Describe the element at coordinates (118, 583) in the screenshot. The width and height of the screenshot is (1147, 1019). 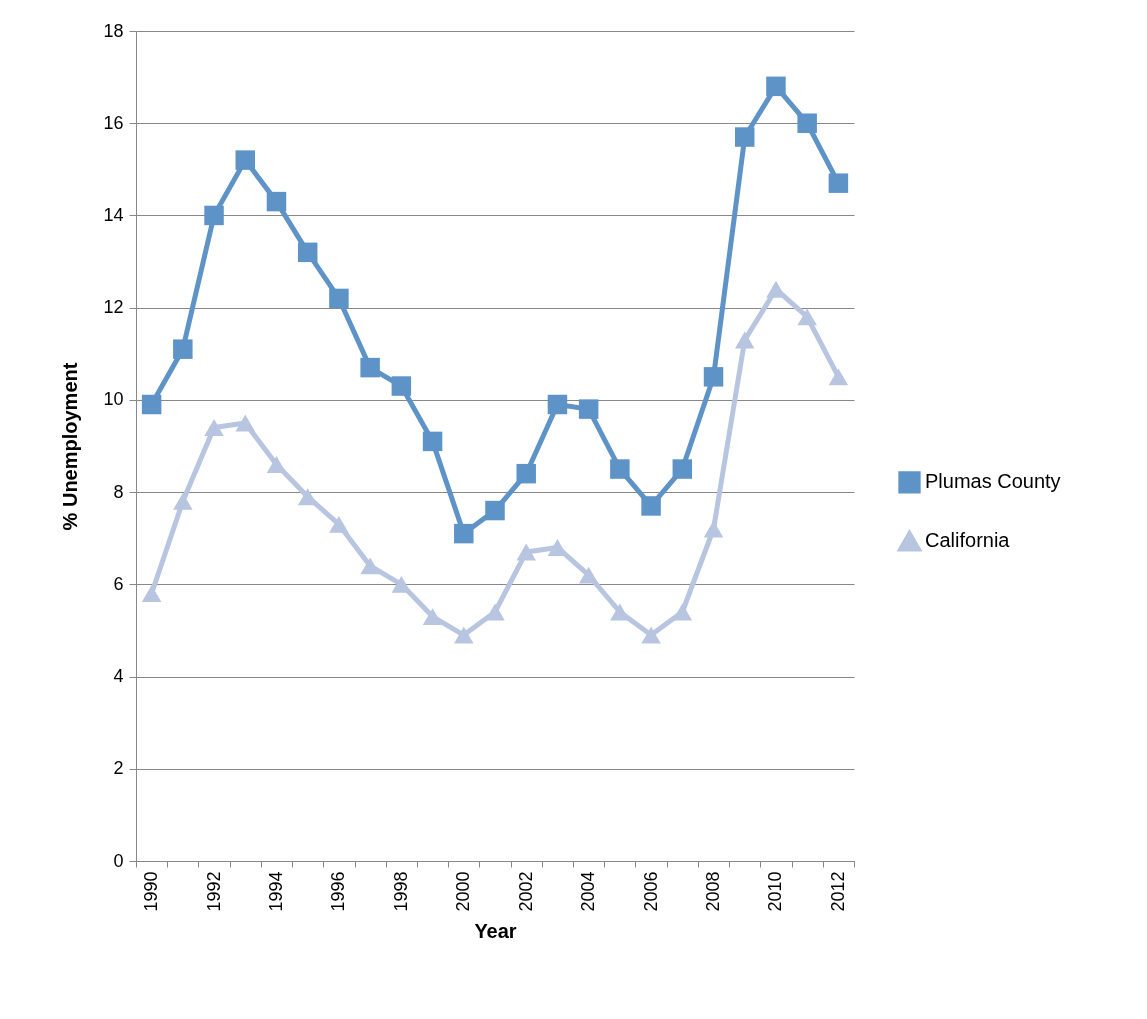
I see `y-tick-label: 6` at that location.